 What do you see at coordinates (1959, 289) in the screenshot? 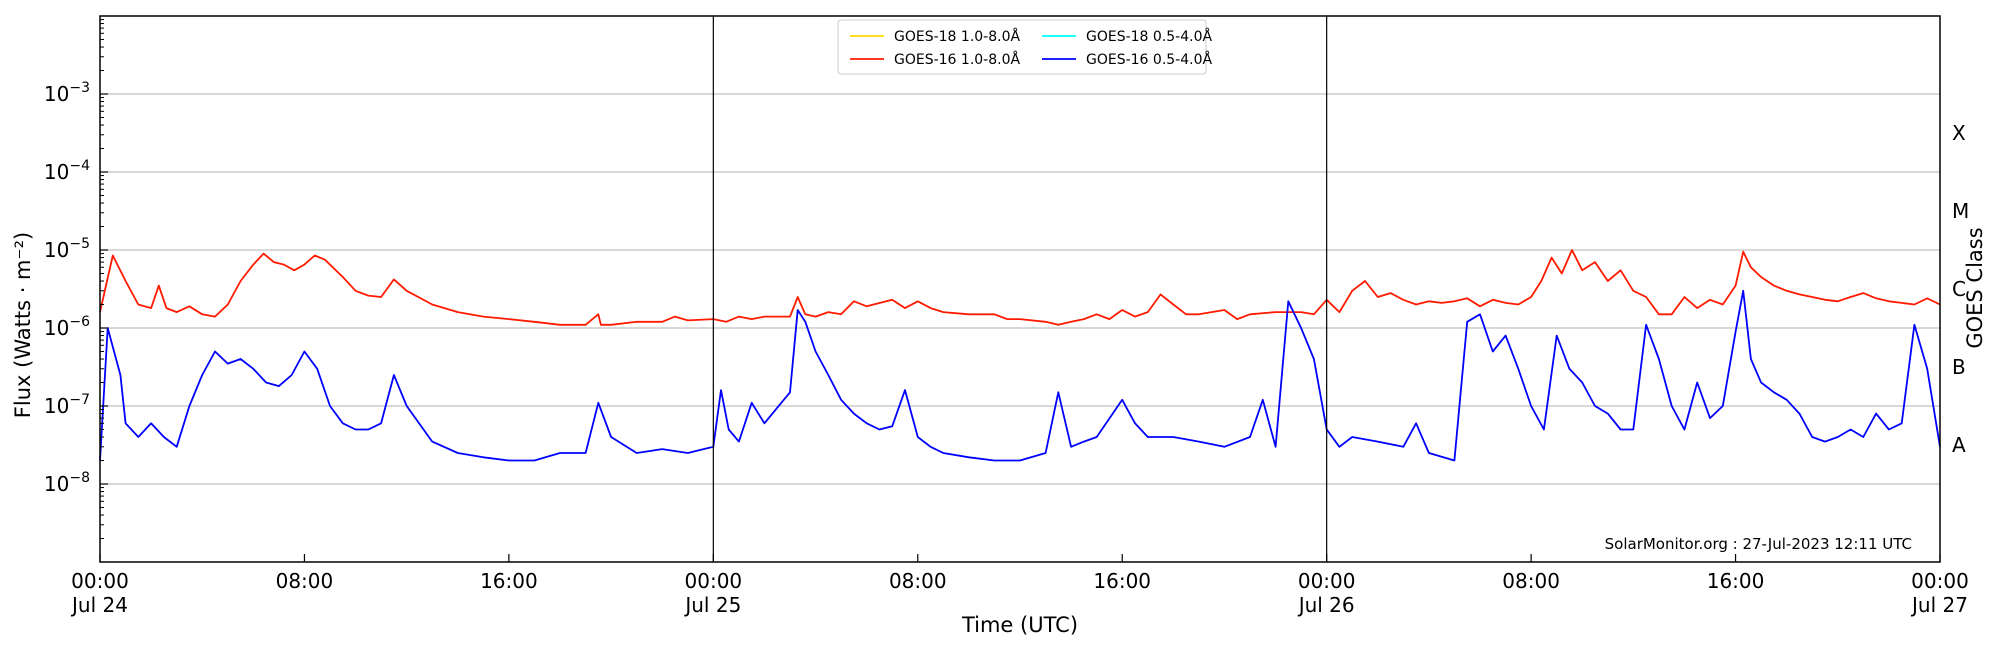
I see `goes-class-label: C` at bounding box center [1959, 289].